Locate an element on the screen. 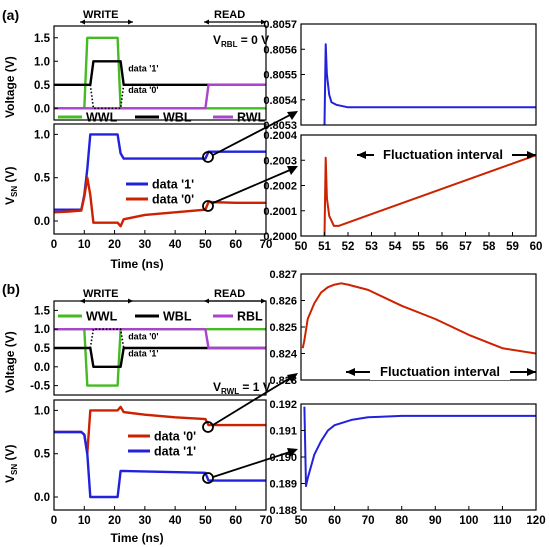 This screenshot has height=547, width=550. write-label-b: WRITE is located at coordinates (100, 294).